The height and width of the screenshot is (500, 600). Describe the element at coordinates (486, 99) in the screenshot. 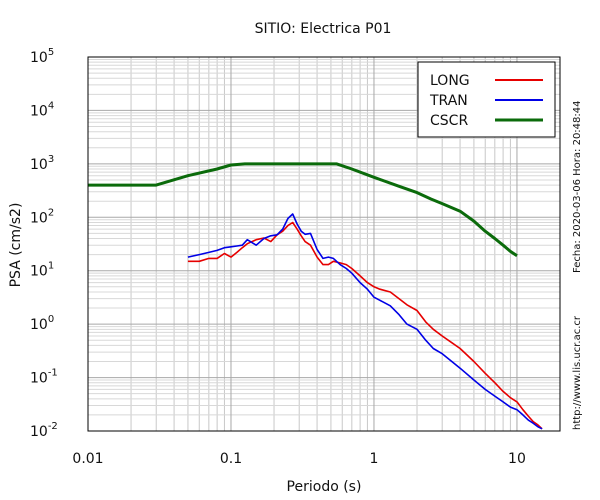

I see `legend: LONG TRAN CSCR` at that location.